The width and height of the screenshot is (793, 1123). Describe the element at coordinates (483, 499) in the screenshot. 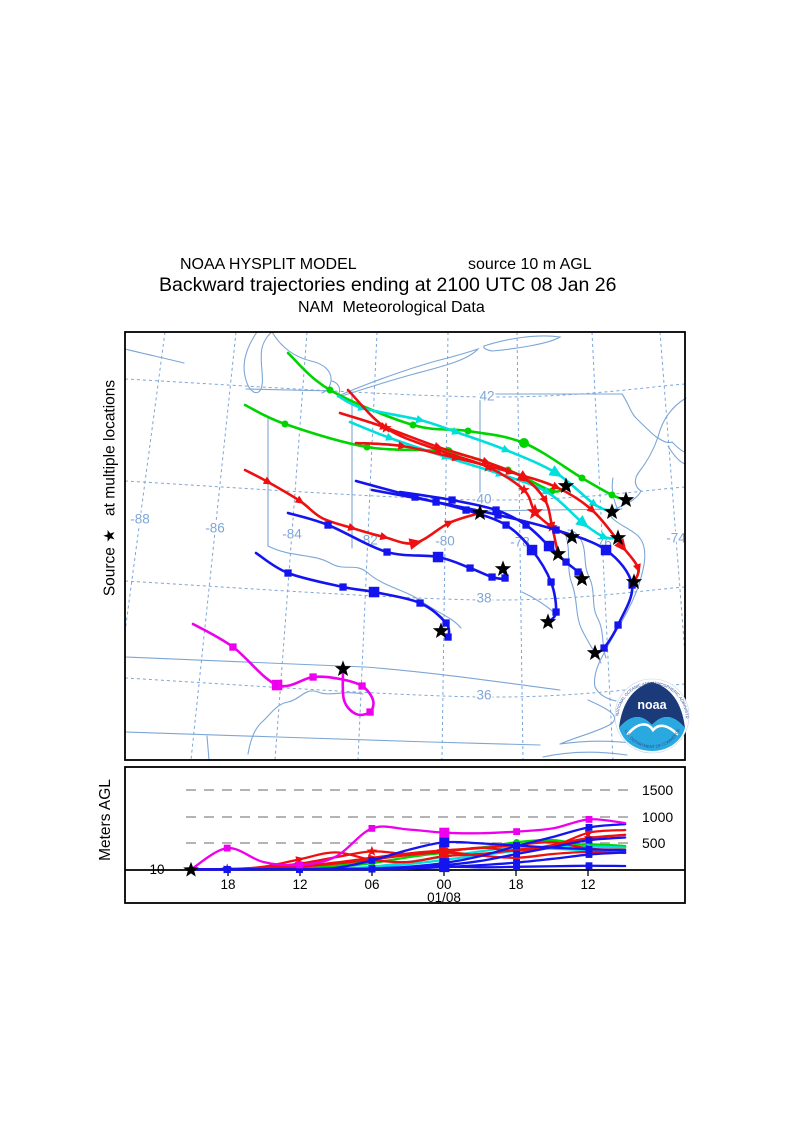

I see `latitude-label: 40` at that location.